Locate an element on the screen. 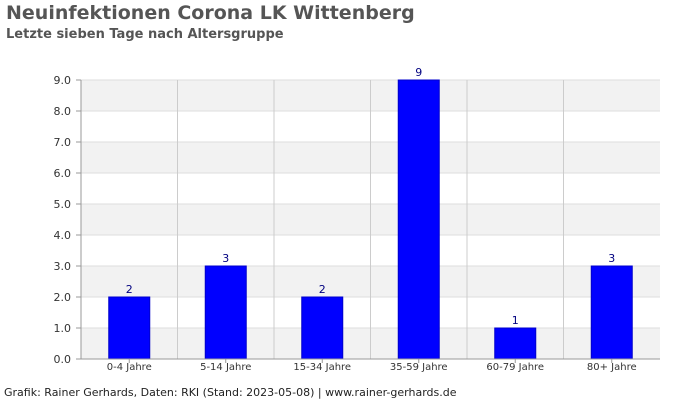 This screenshot has height=400, width=700. x-tick-label: 60-79 Jahre is located at coordinates (515, 367).